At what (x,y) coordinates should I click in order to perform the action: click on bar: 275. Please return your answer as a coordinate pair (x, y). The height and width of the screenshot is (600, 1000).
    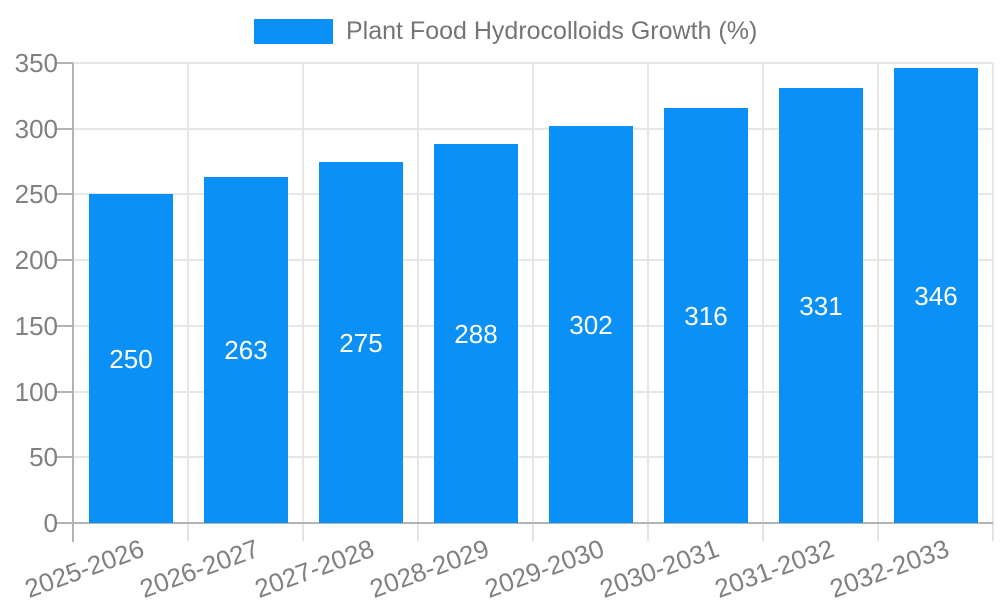
    Looking at the image, I should click on (361, 342).